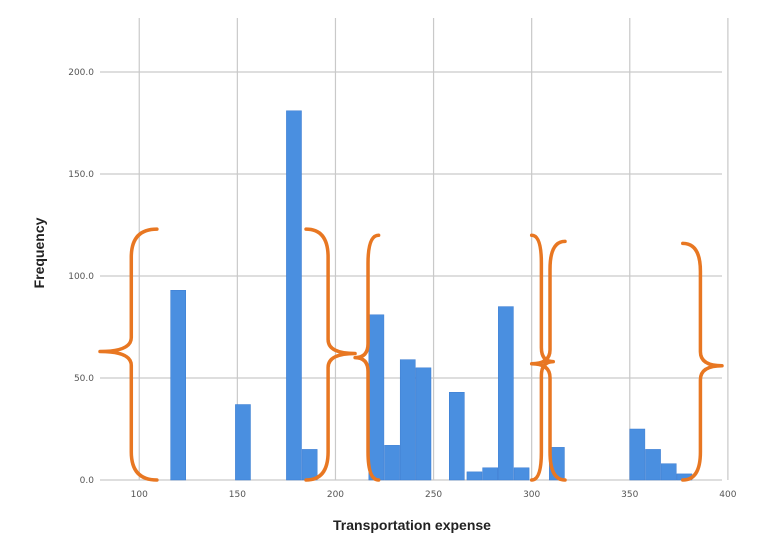 The height and width of the screenshot is (548, 768). I want to click on x-tick-label: 350, so click(629, 495).